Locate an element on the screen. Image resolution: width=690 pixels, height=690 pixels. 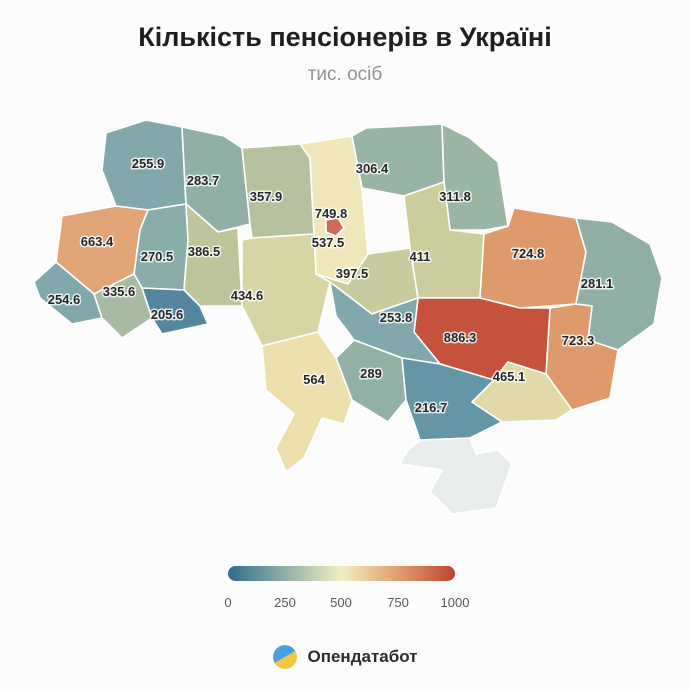
region-label-donetsk: 723.3 is located at coordinates (578, 340).